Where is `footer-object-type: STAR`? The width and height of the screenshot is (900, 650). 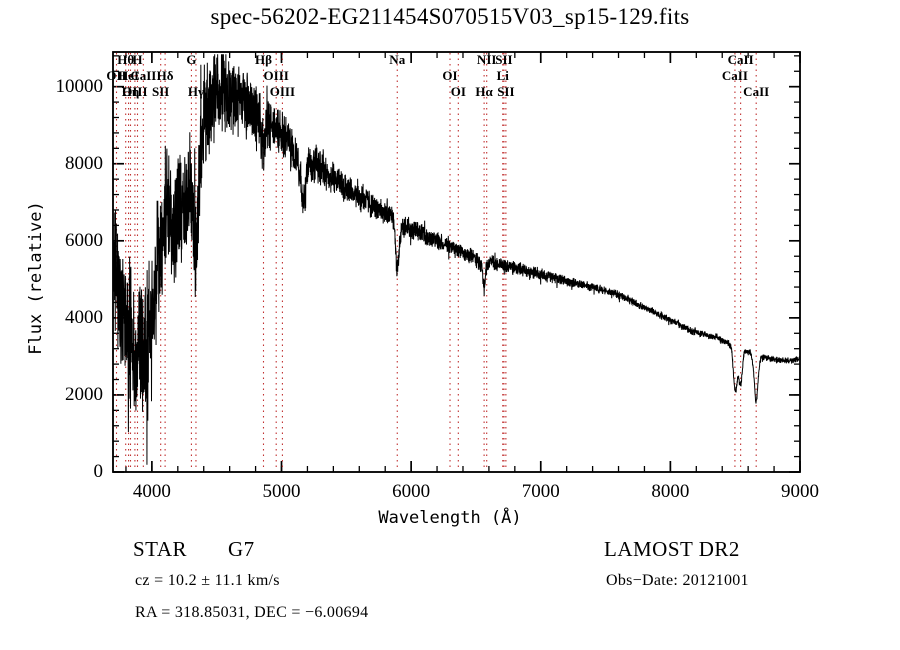 footer-object-type: STAR is located at coordinates (160, 549).